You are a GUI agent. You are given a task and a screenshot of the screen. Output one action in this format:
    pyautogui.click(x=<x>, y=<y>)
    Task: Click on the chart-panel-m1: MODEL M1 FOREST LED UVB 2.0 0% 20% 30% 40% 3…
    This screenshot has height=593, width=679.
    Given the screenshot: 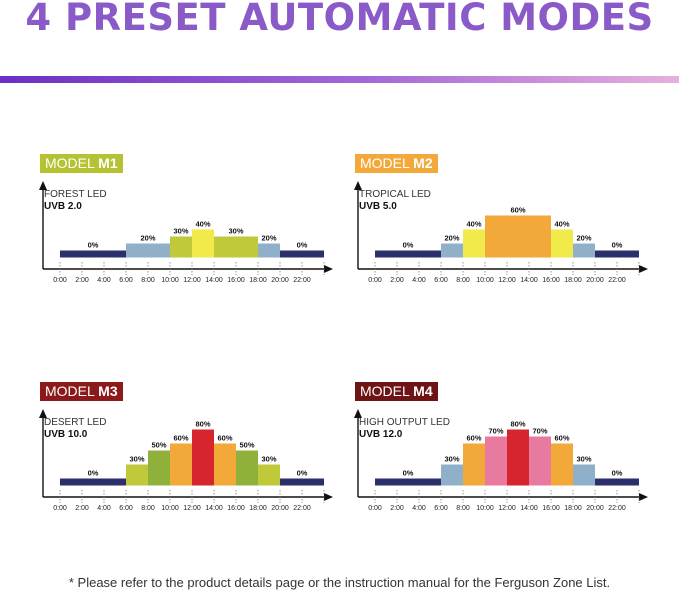 What is the action you would take?
    pyautogui.click(x=189, y=224)
    